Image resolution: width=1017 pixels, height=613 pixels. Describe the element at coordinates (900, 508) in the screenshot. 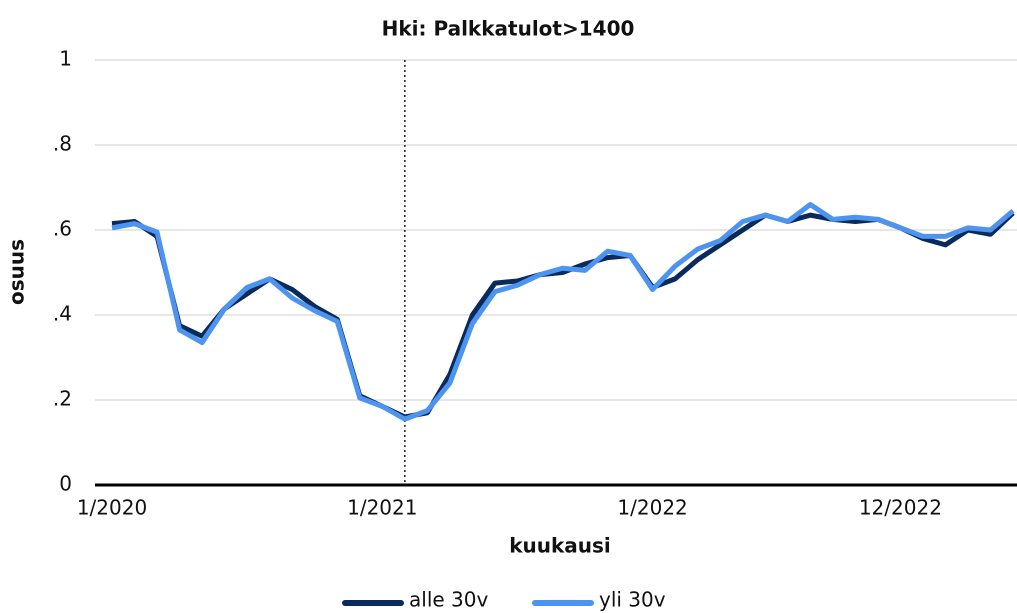

I see `x-tick-label: 12/2022` at that location.